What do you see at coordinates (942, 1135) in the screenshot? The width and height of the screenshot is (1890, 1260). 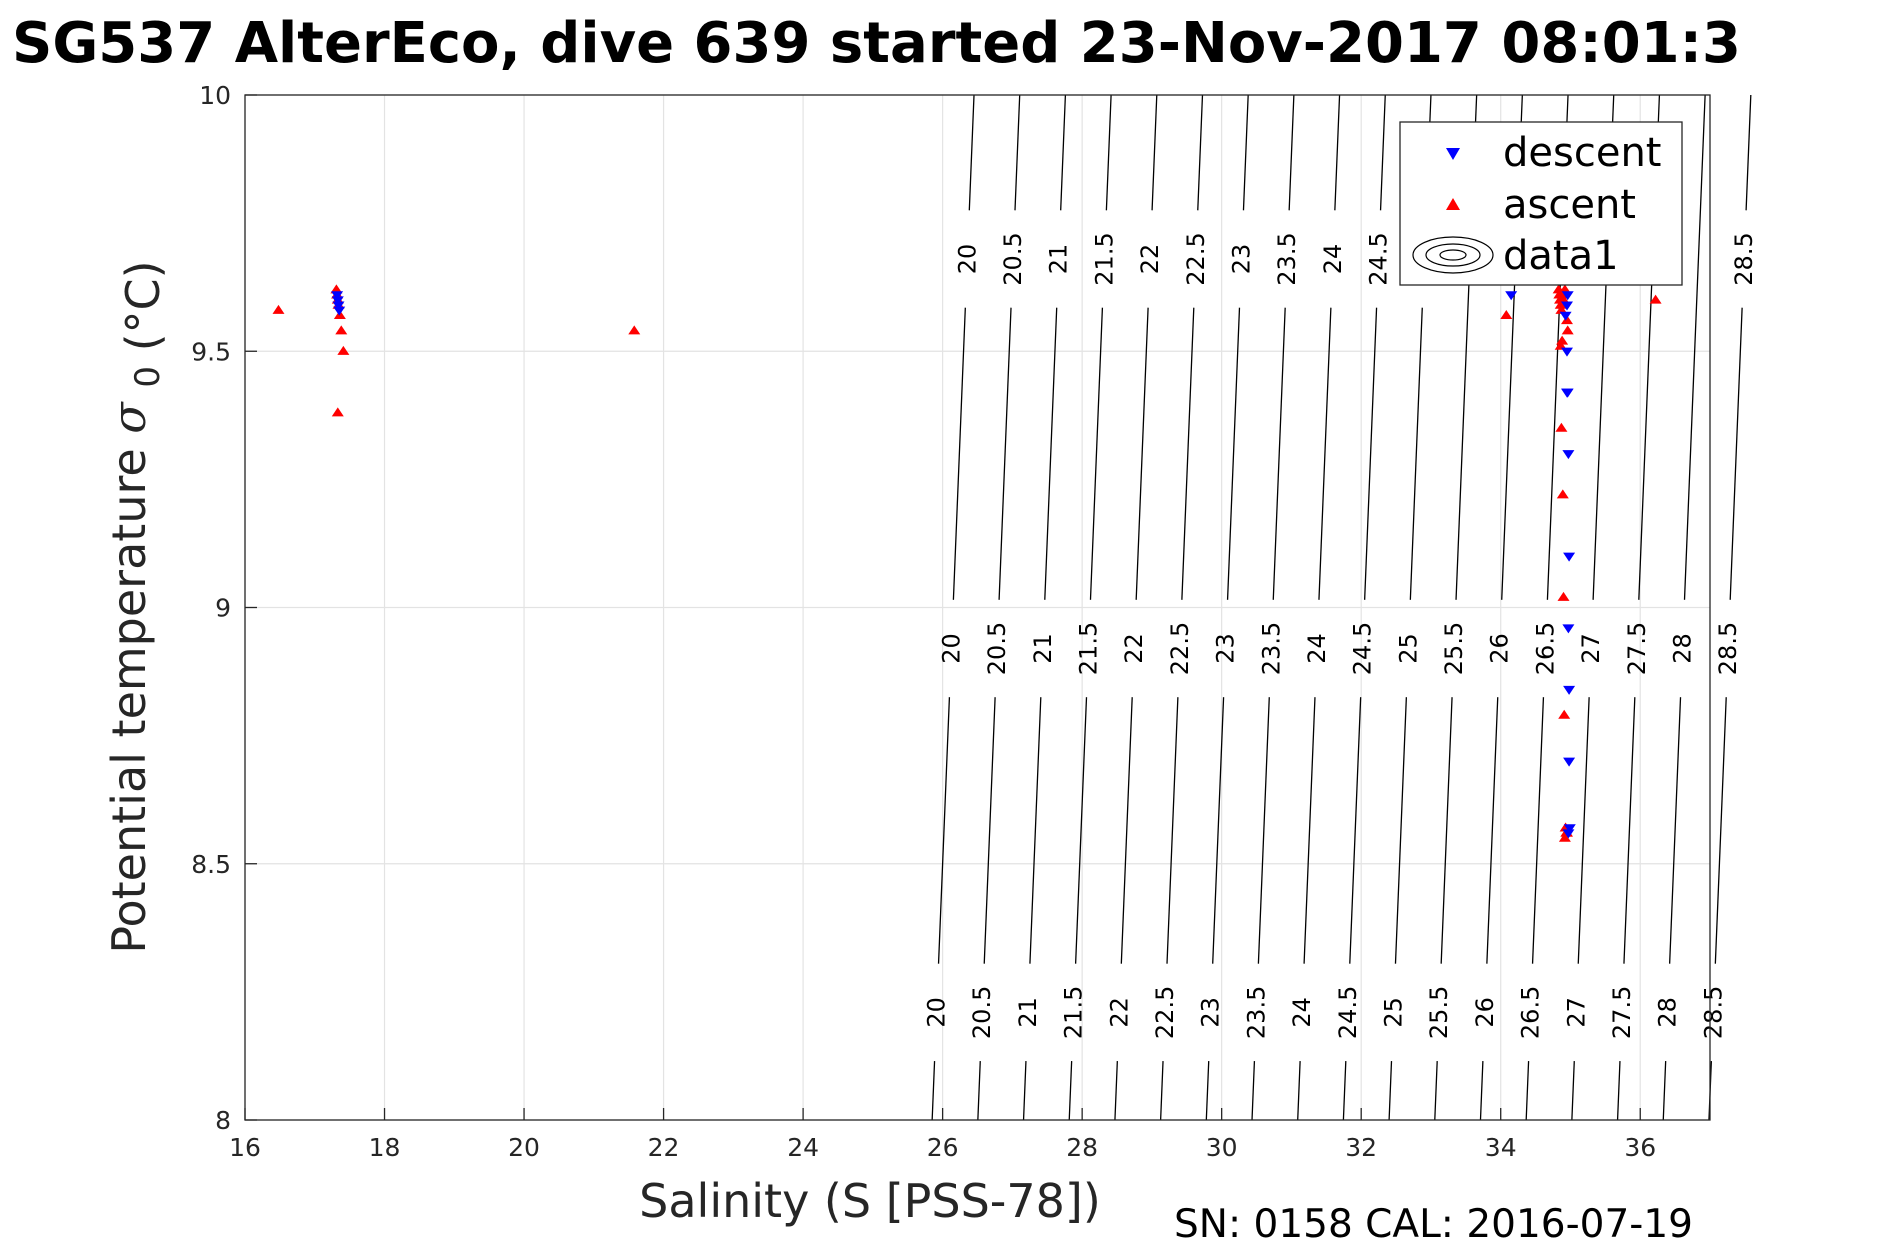 I see `x-axis-ticks: 16 18 20 22 24 26 28 30 32 34 36` at bounding box center [942, 1135].